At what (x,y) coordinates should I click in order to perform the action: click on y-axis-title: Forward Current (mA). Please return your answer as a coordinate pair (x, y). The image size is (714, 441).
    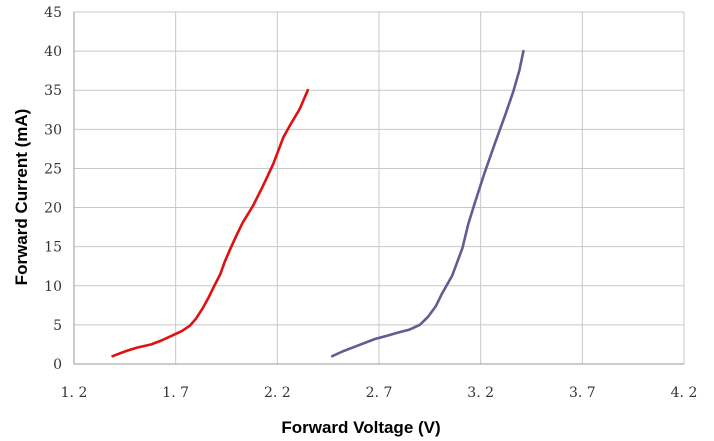
    Looking at the image, I should click on (21, 197).